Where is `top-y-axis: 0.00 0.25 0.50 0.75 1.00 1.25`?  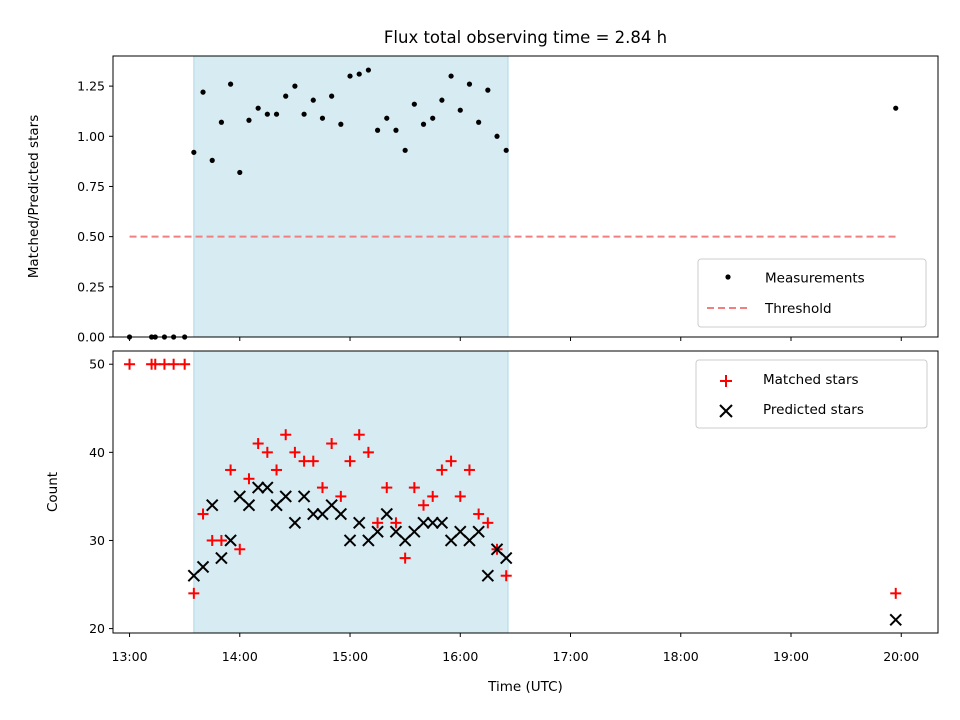
top-y-axis: 0.00 0.25 0.50 0.75 1.00 1.25 is located at coordinates (95, 212).